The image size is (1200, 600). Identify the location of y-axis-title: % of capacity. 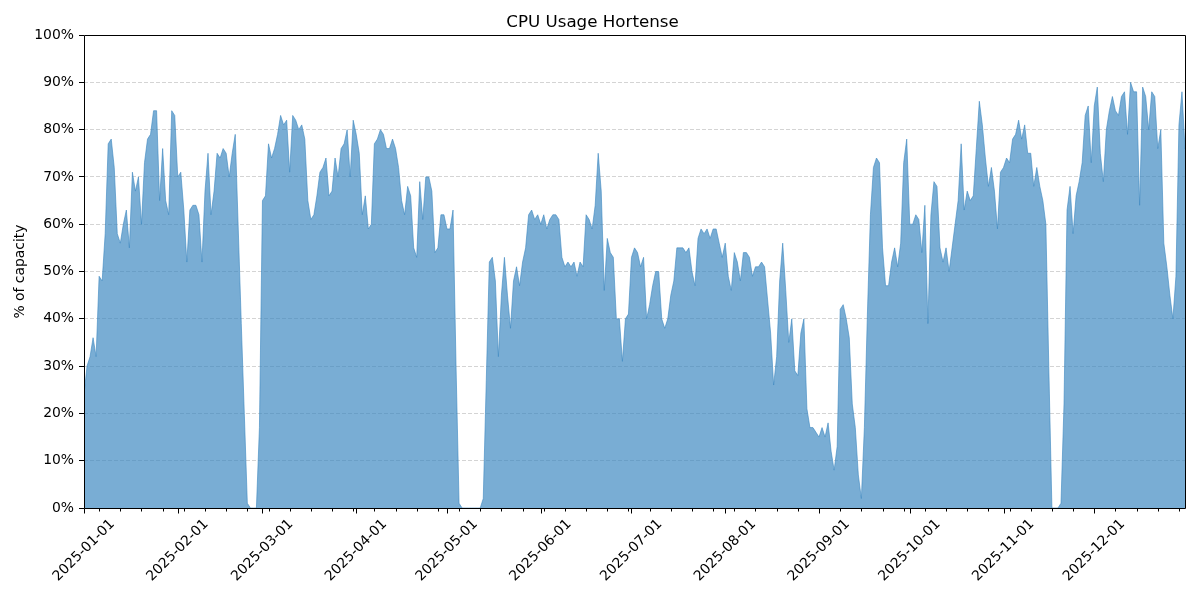
(18, 271).